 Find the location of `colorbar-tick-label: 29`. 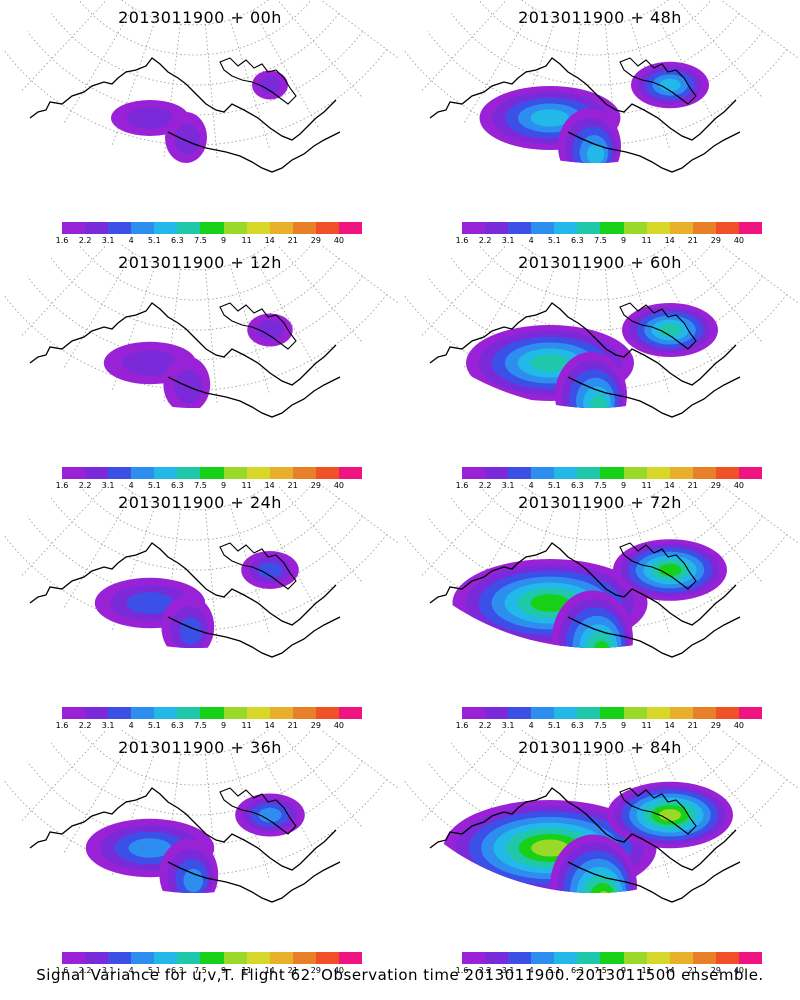

colorbar-tick-label: 29 is located at coordinates (315, 485).